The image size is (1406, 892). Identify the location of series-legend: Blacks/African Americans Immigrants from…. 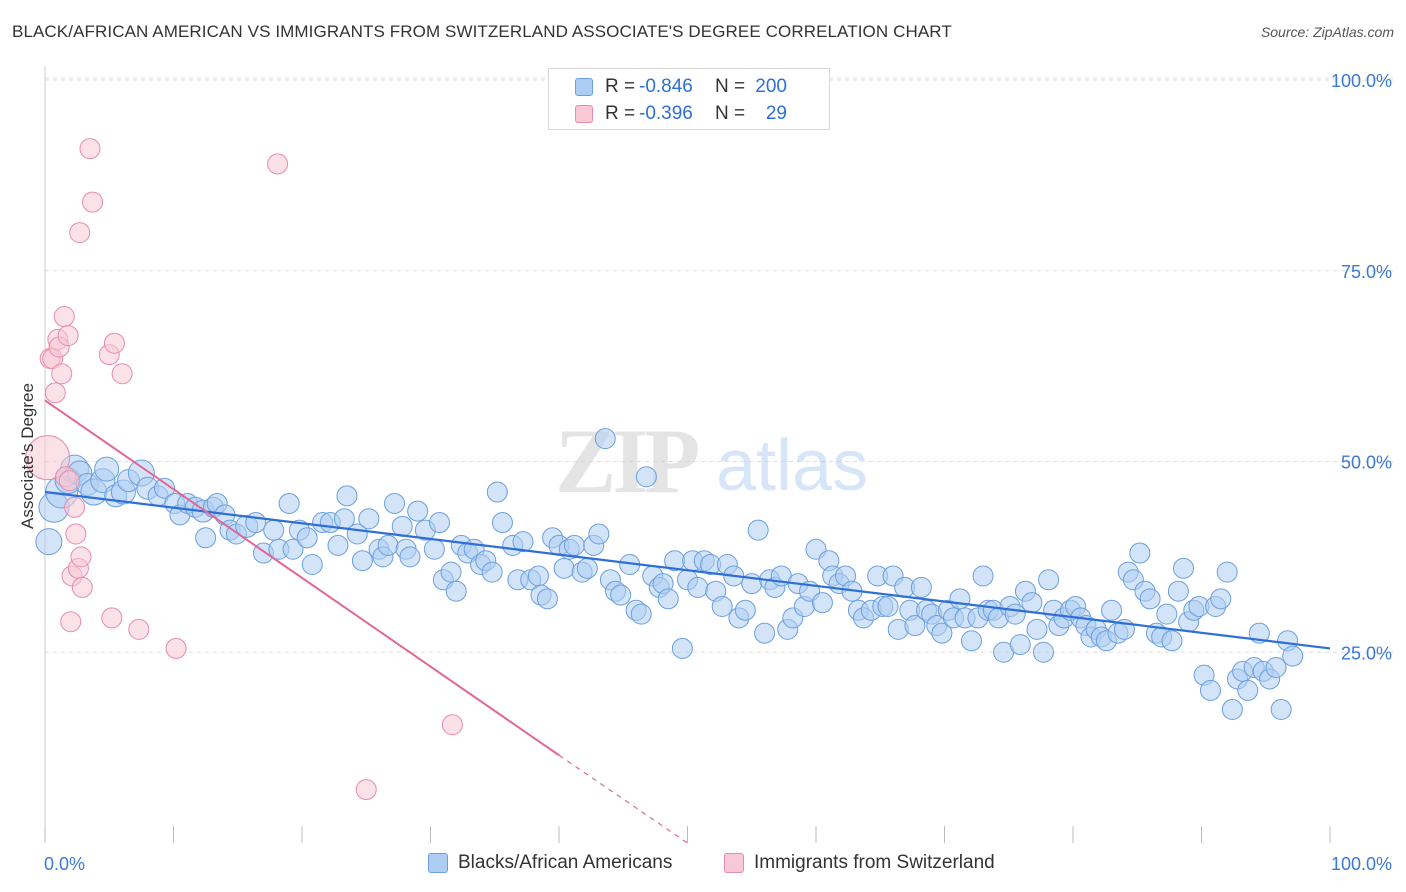
(703, 865).